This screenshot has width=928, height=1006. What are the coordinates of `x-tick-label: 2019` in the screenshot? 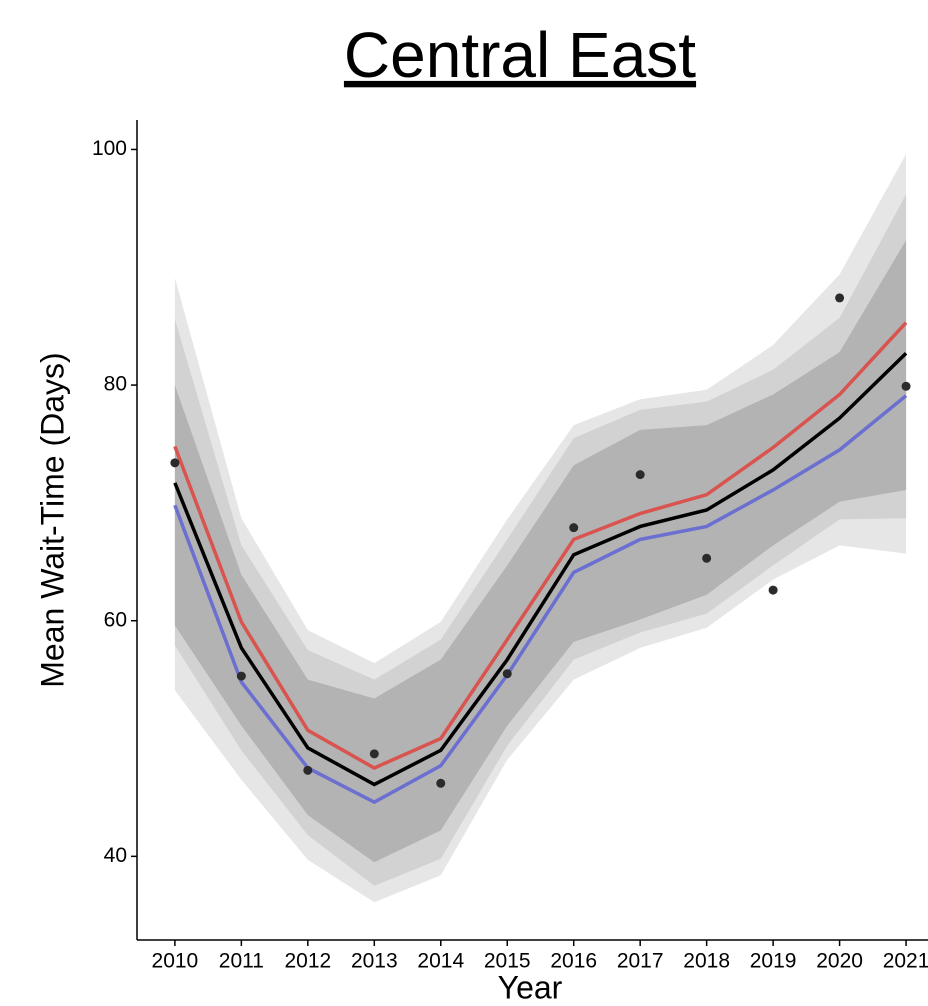 It's located at (773, 961).